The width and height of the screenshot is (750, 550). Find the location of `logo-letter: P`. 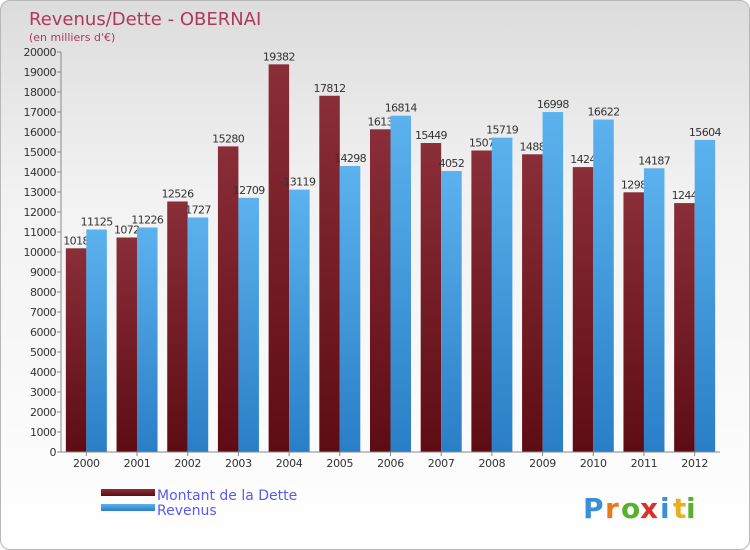

logo-letter: P is located at coordinates (593, 508).